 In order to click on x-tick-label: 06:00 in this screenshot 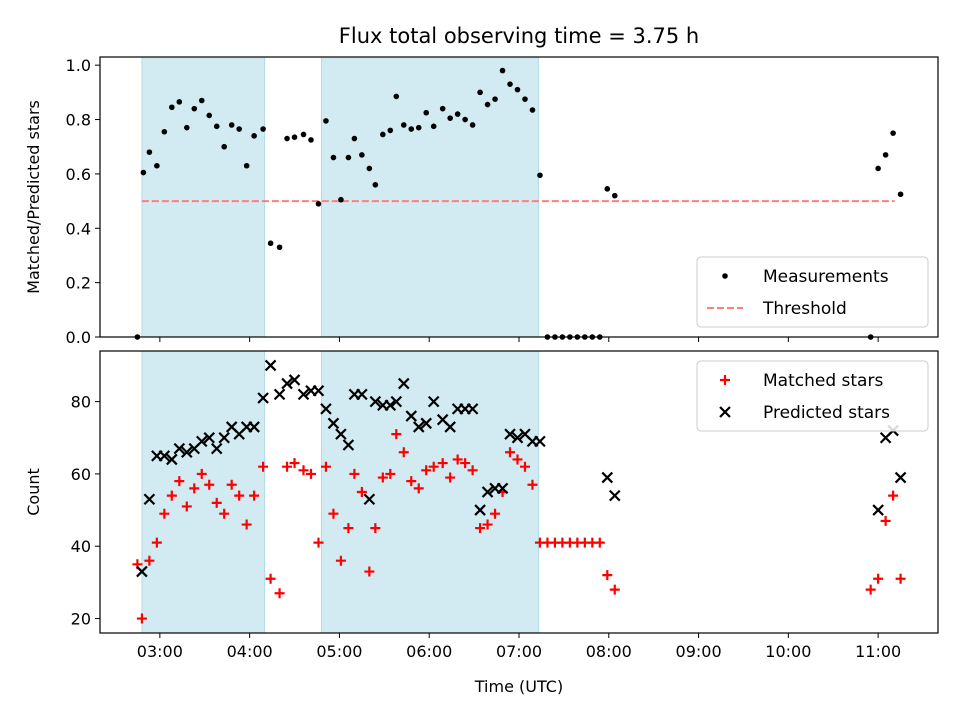, I will do `click(429, 651)`.